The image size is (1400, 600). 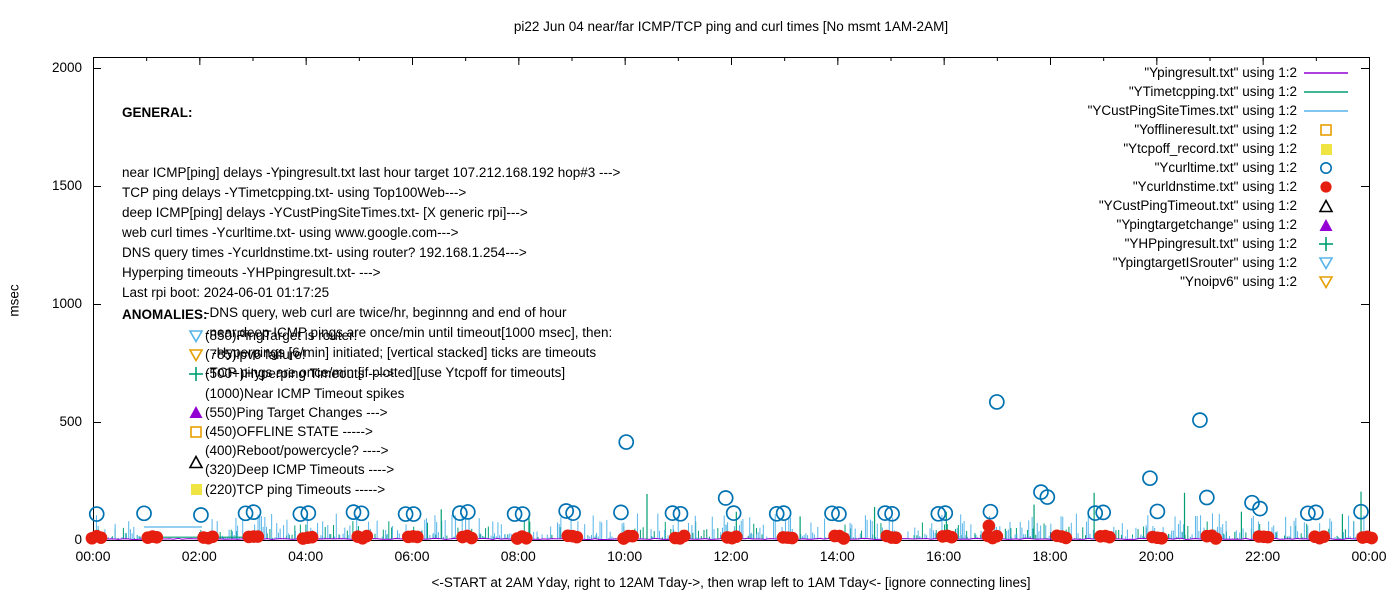 I want to click on legend-item: "Ytcpoff_record.txt" using 1:2, so click(x=1221, y=148).